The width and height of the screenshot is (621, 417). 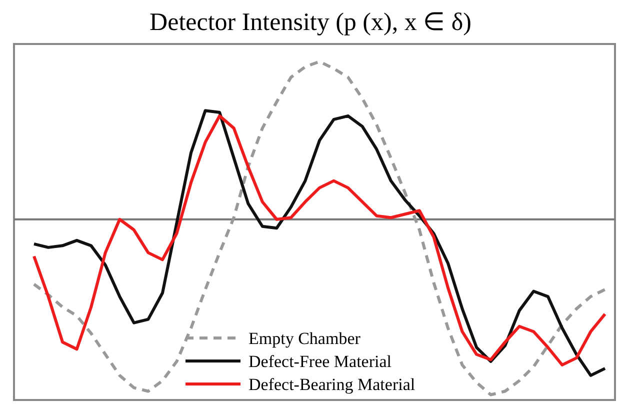 I want to click on legend-label: Defect-Free Material, so click(x=320, y=361).